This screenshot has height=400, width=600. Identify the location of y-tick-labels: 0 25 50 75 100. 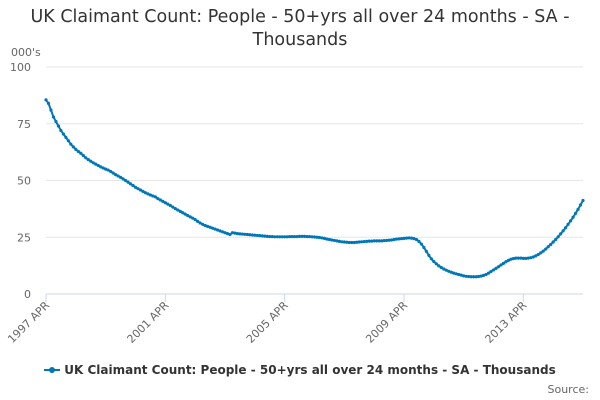
(20, 181).